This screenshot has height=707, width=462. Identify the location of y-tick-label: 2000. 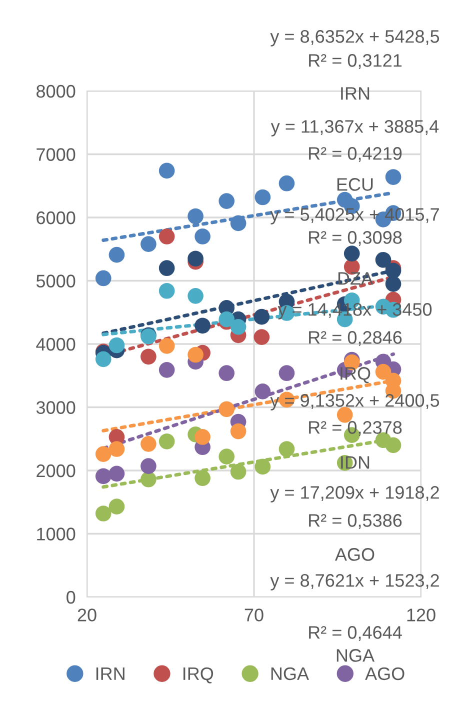
(56, 471).